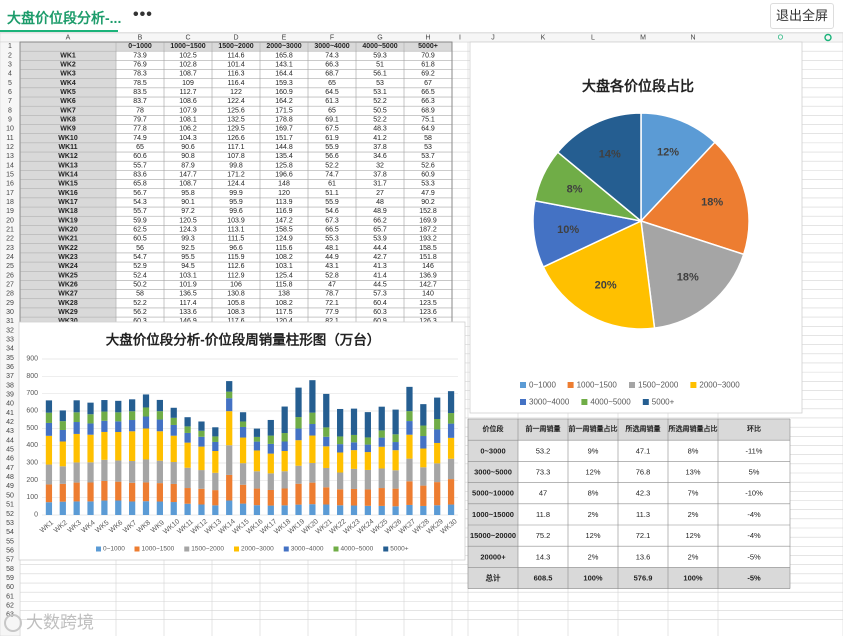 Image resolution: width=843 pixels, height=636 pixels. Describe the element at coordinates (118, 446) in the screenshot. I see `bar-segment-wk6` at that location.